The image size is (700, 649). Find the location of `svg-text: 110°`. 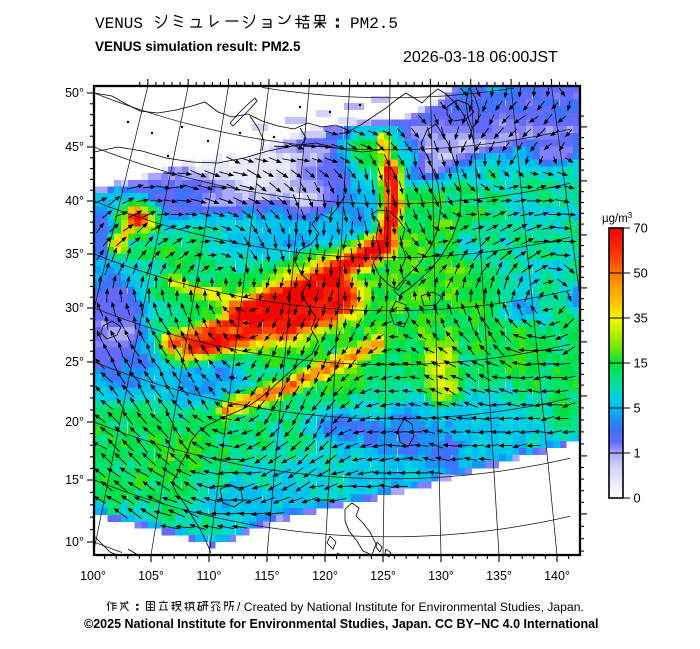

svg-text: 110° is located at coordinates (209, 576).